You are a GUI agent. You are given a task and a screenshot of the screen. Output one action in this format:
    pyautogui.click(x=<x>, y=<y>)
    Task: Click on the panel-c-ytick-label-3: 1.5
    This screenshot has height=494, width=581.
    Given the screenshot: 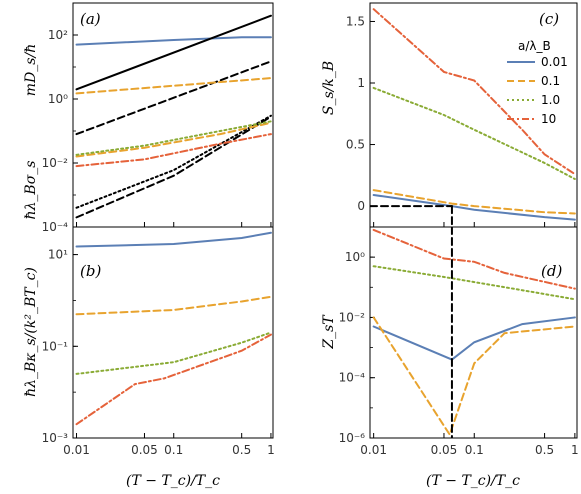 What is the action you would take?
    pyautogui.click(x=355, y=21)
    